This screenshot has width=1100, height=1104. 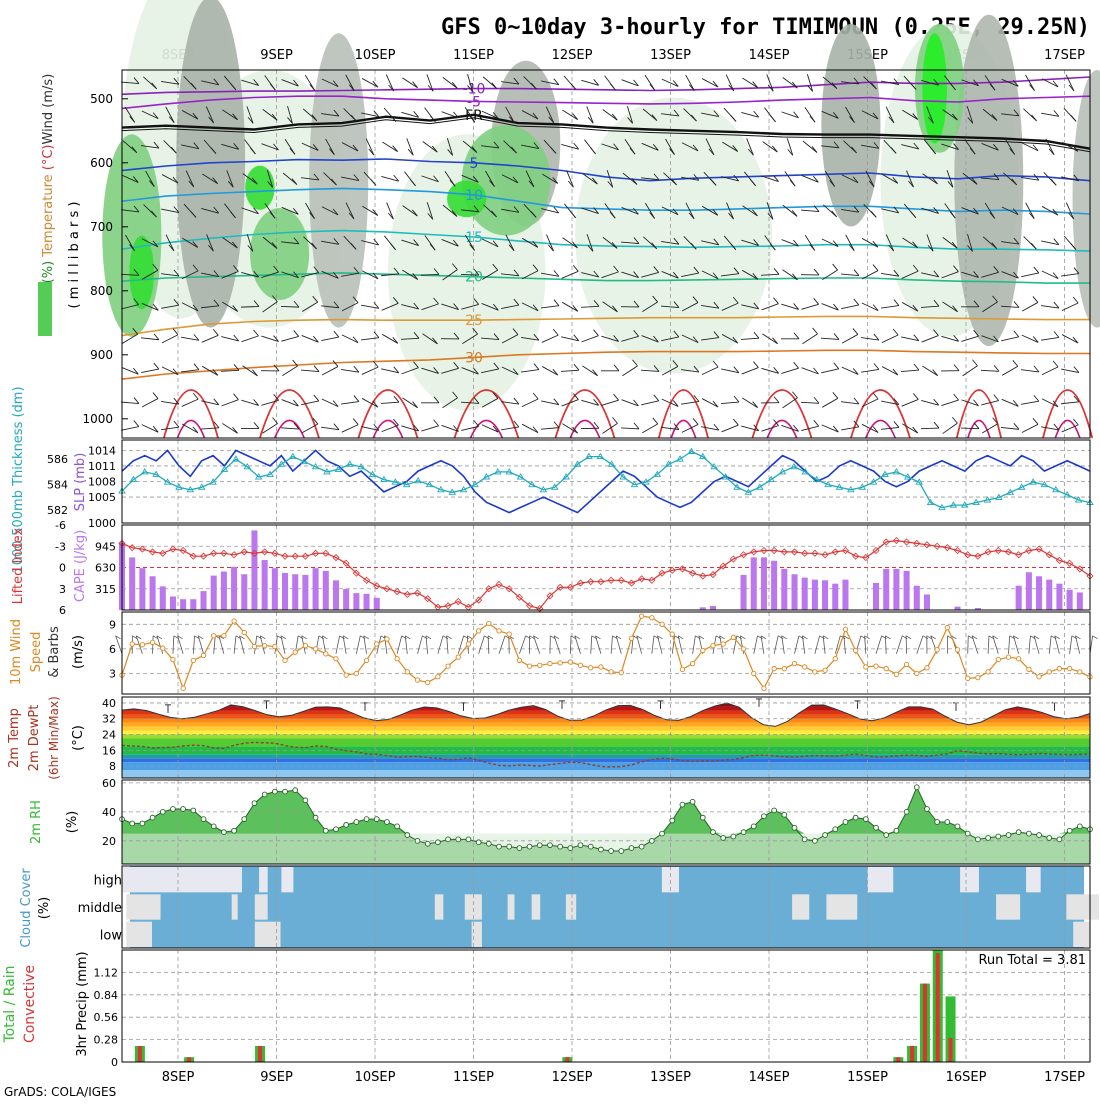 What do you see at coordinates (1064, 55) in the screenshot?
I see `date-tick-top: 17SEP` at bounding box center [1064, 55].